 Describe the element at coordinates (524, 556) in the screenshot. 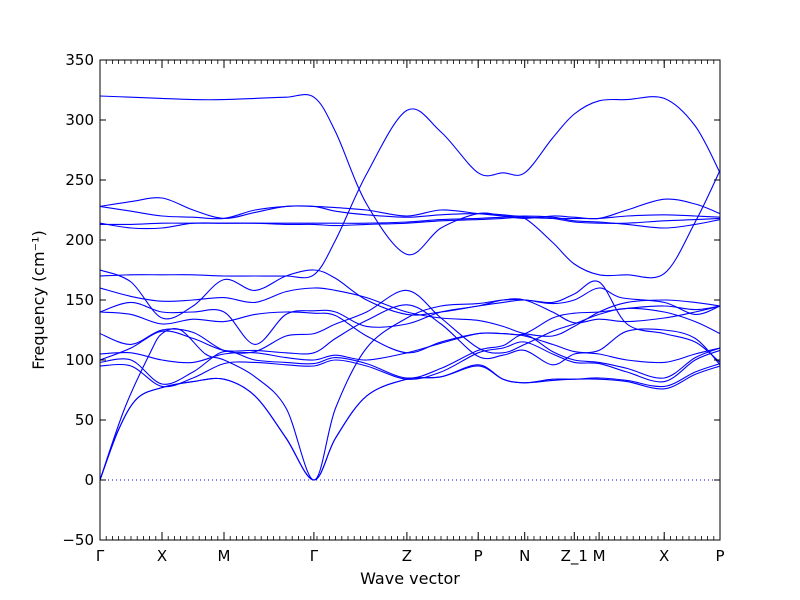

I see `x-tick-label: N` at that location.